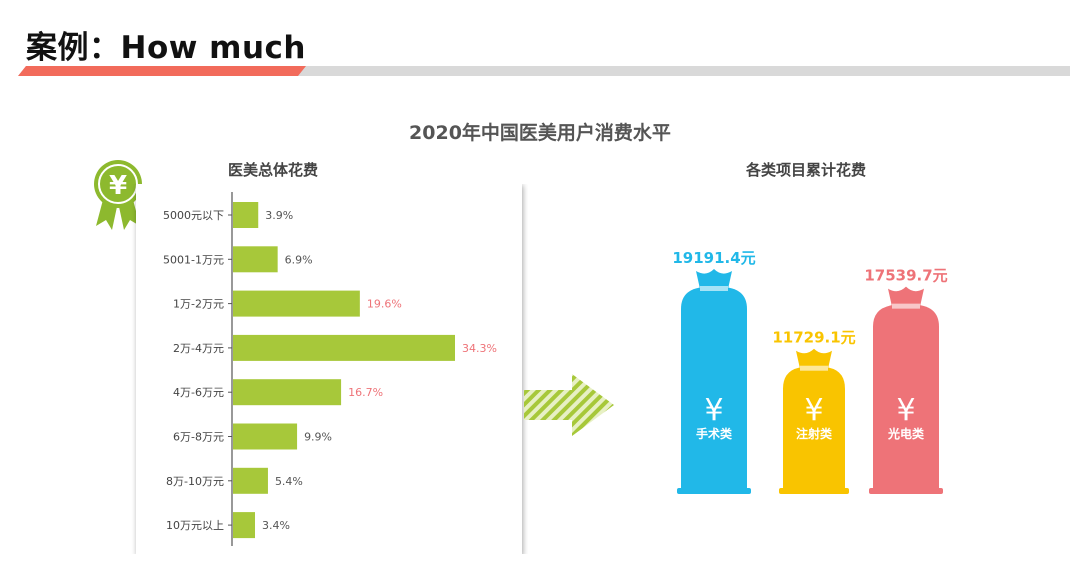 The width and height of the screenshot is (1080, 572). What do you see at coordinates (193, 259) in the screenshot?
I see `category-label: 5001-1万元` at bounding box center [193, 259].